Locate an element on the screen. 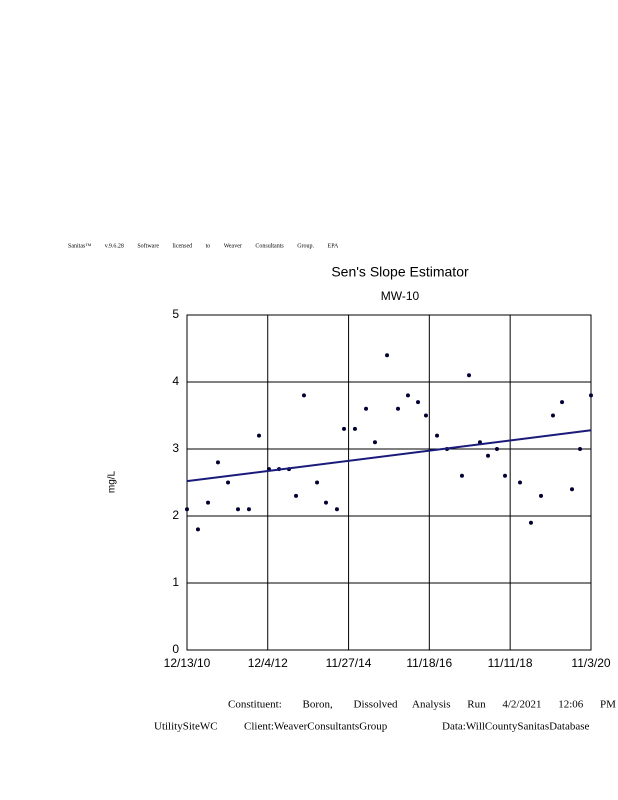 The height and width of the screenshot is (800, 618). y-tick-label: 5 is located at coordinates (175, 314).